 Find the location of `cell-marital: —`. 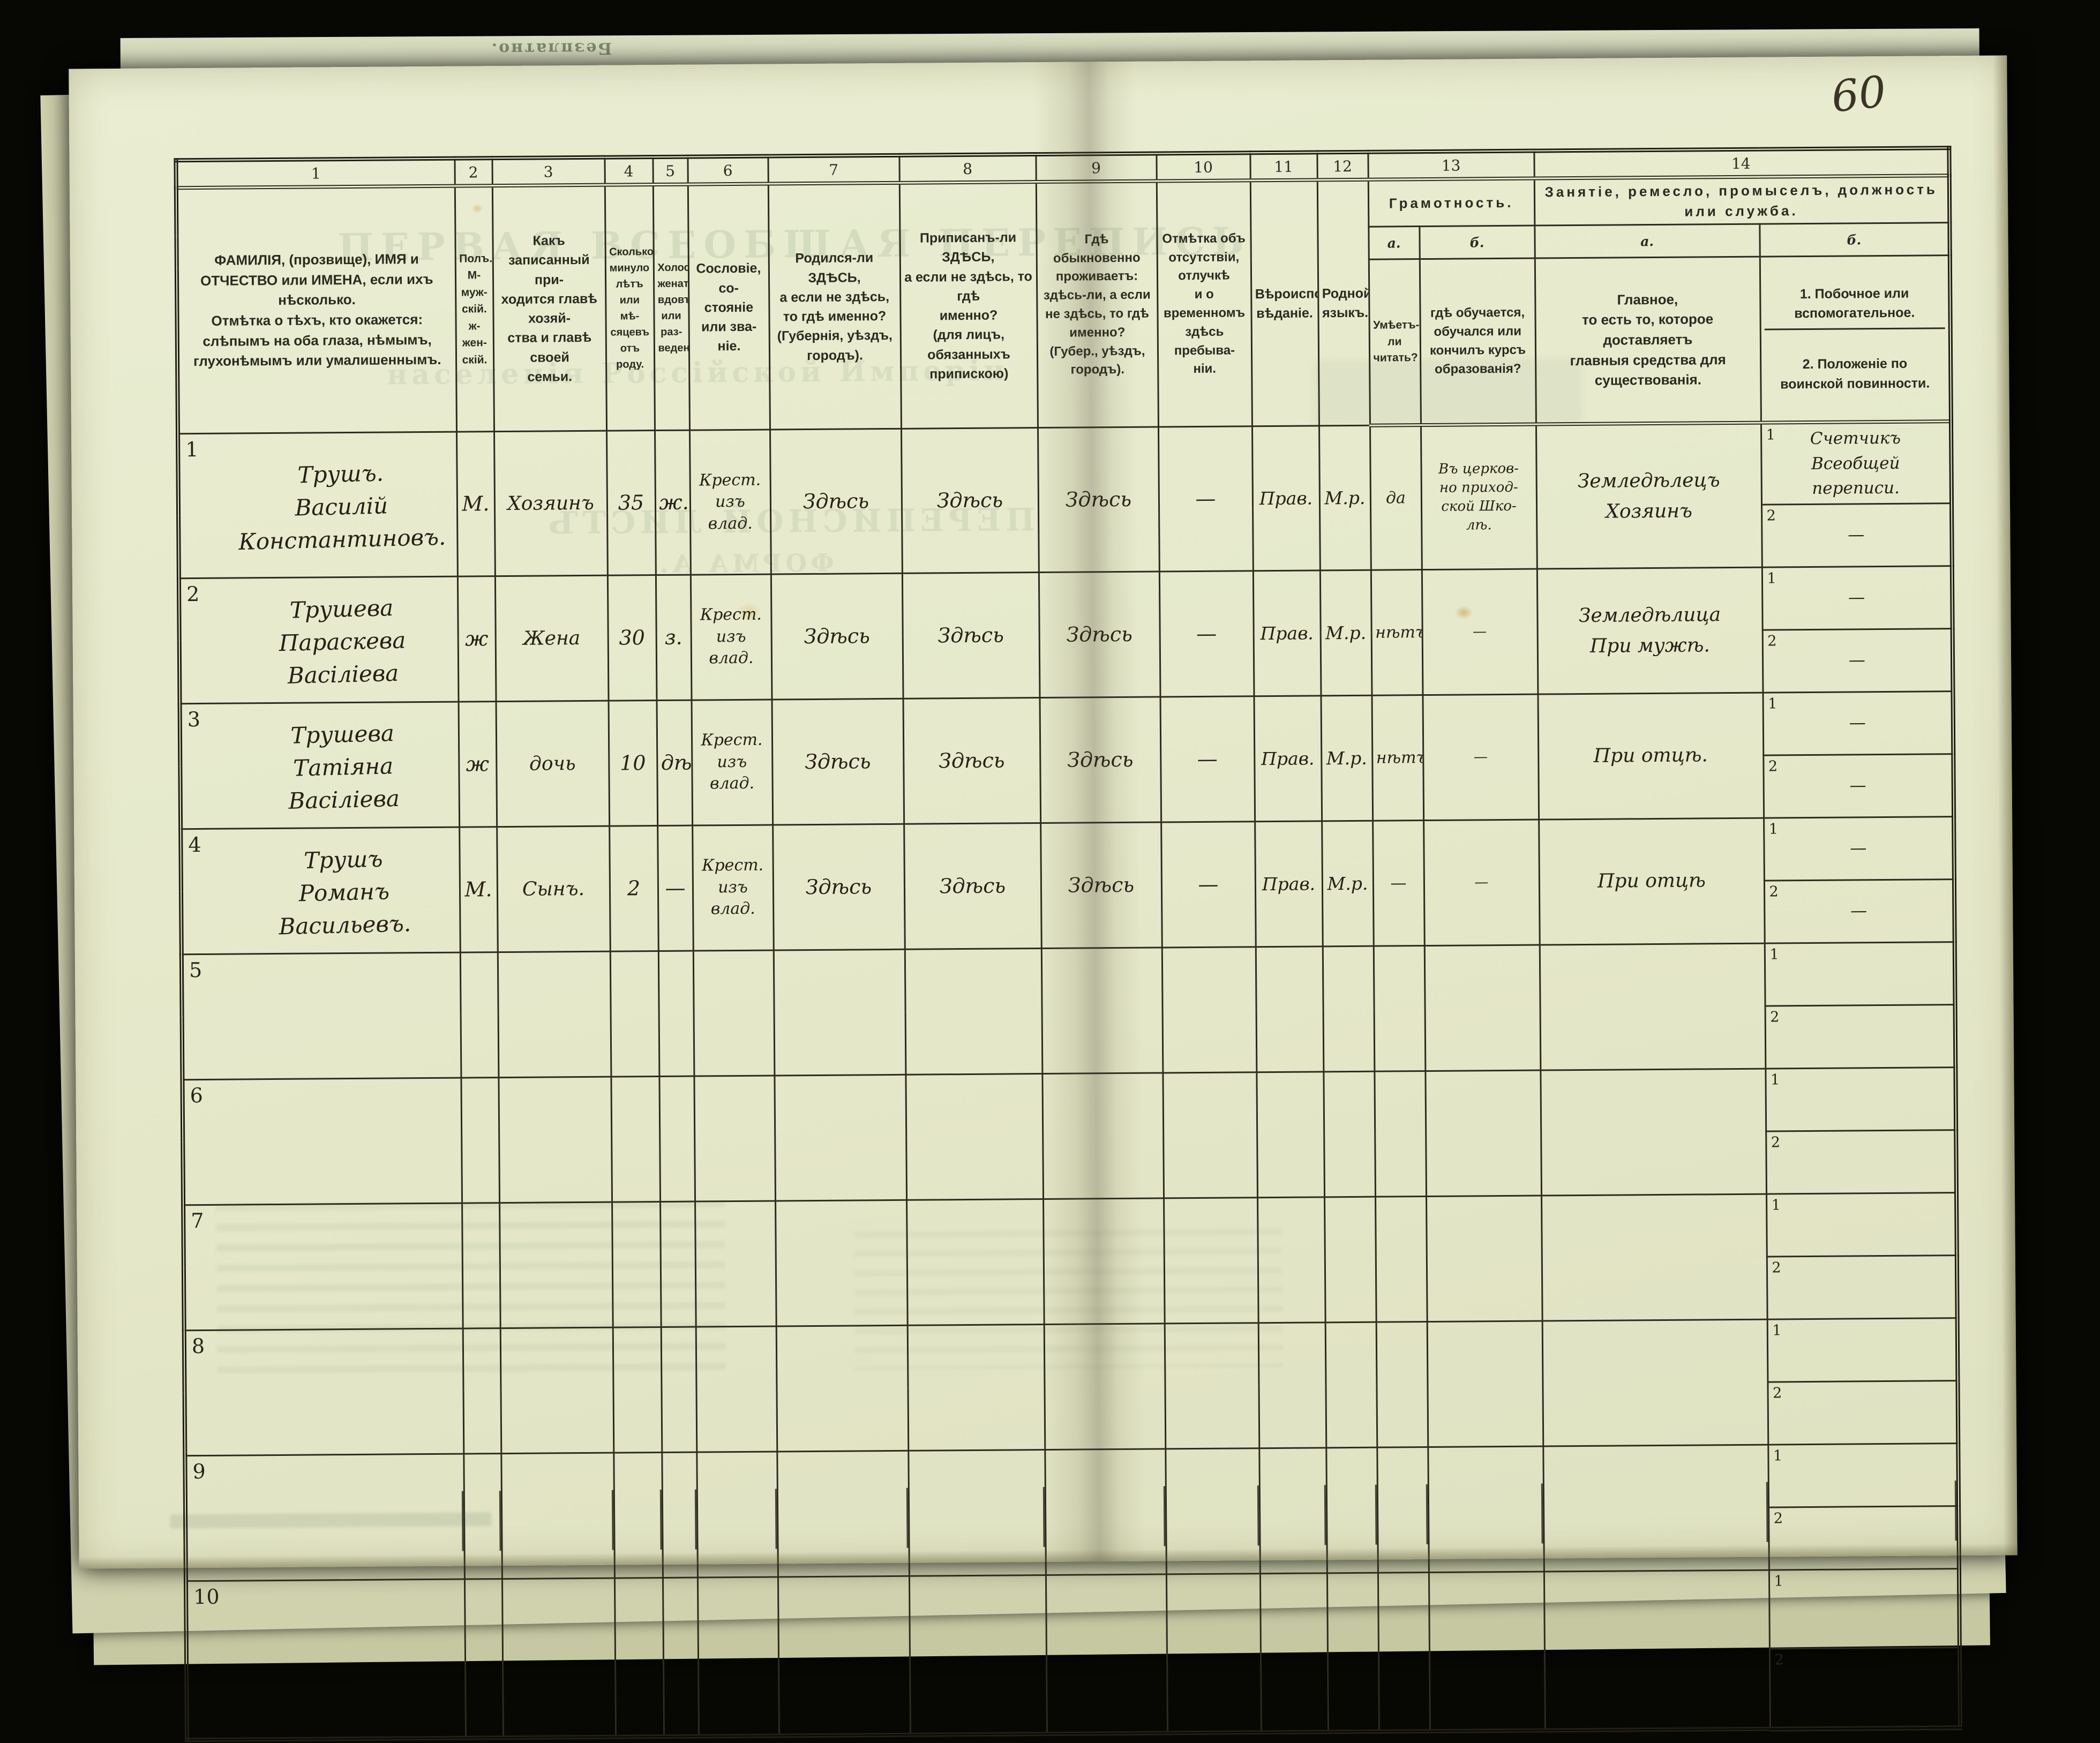

cell-marital: — is located at coordinates (675, 888).